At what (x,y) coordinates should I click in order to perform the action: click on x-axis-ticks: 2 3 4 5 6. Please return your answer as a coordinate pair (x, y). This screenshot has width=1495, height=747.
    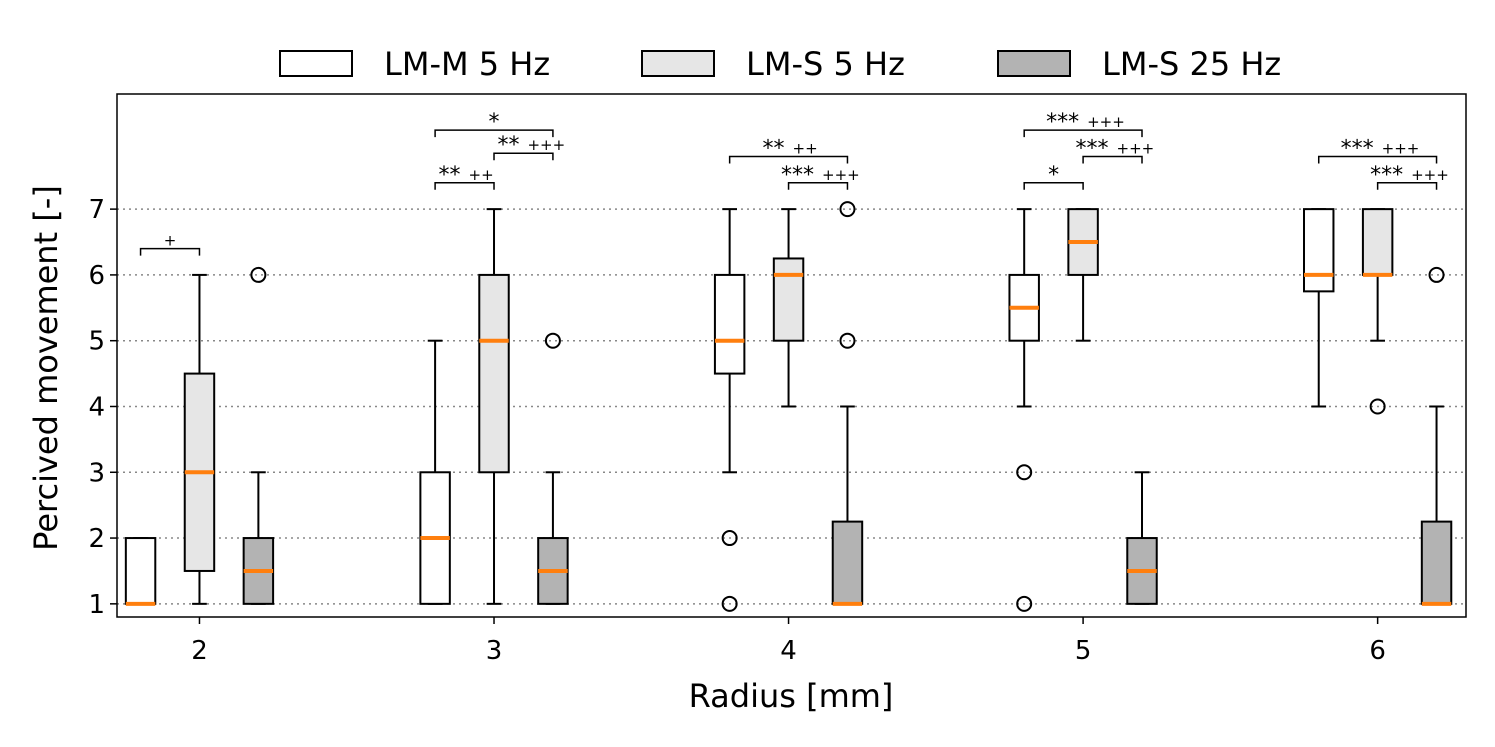
    Looking at the image, I should click on (788, 641).